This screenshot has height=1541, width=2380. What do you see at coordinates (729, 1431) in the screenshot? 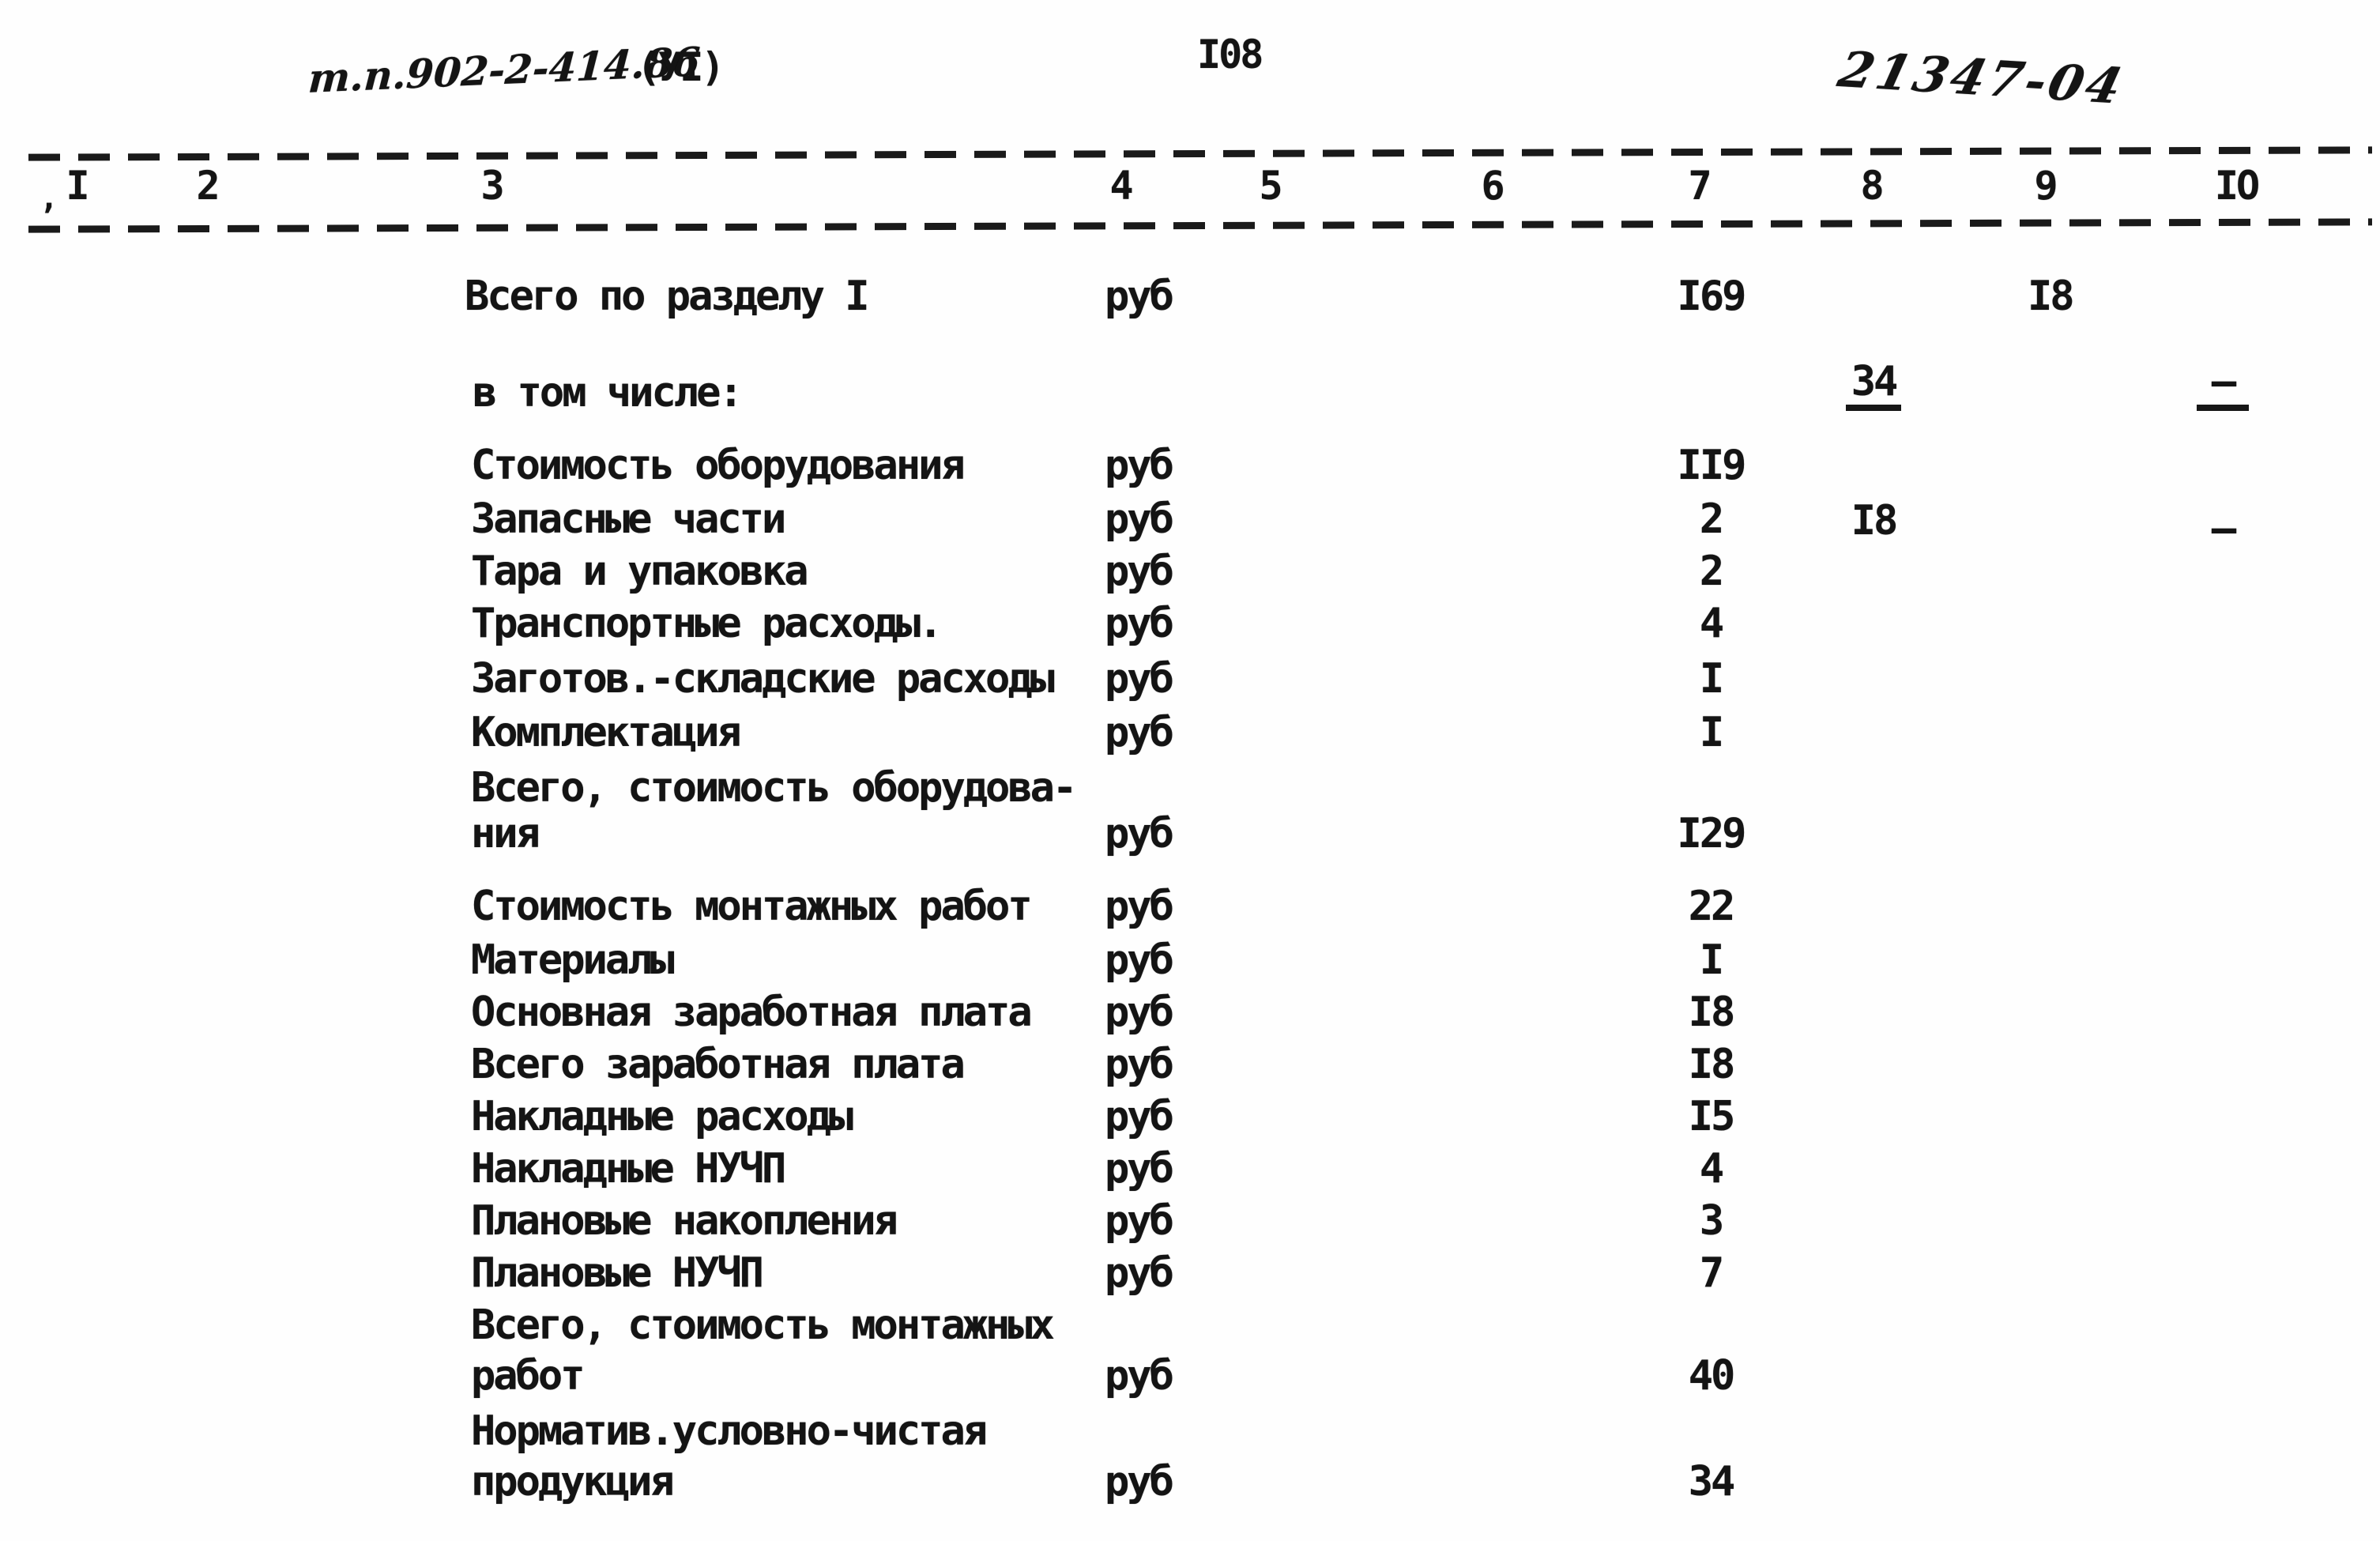
I see `row-label-line1: Норматив.условно-чистая` at bounding box center [729, 1431].